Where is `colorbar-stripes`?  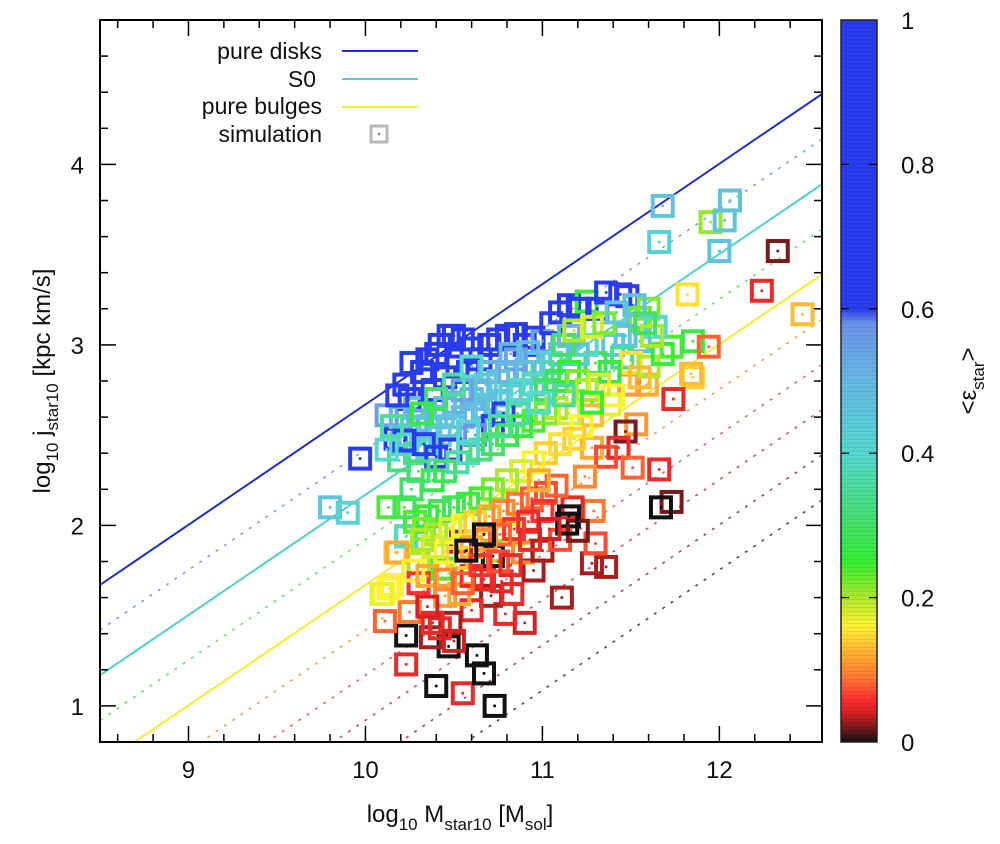
colorbar-stripes is located at coordinates (859, 381).